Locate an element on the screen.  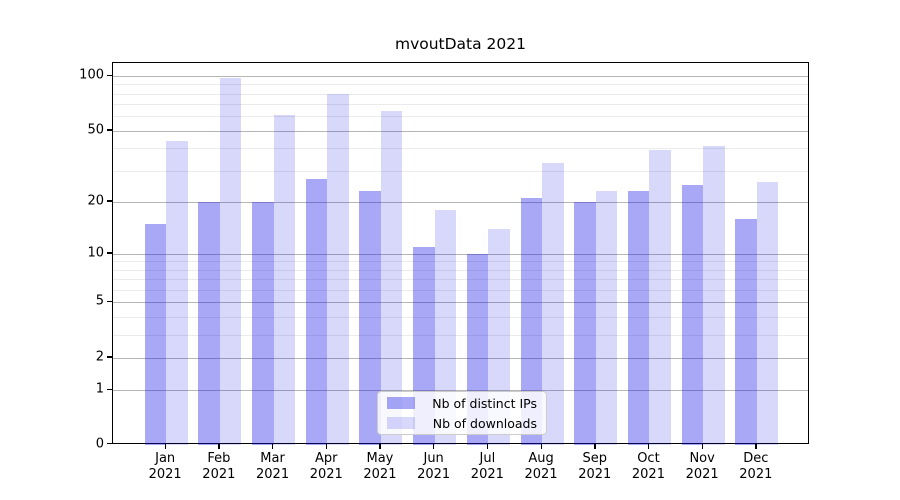
y-tick-label: 50 is located at coordinates (95, 130).